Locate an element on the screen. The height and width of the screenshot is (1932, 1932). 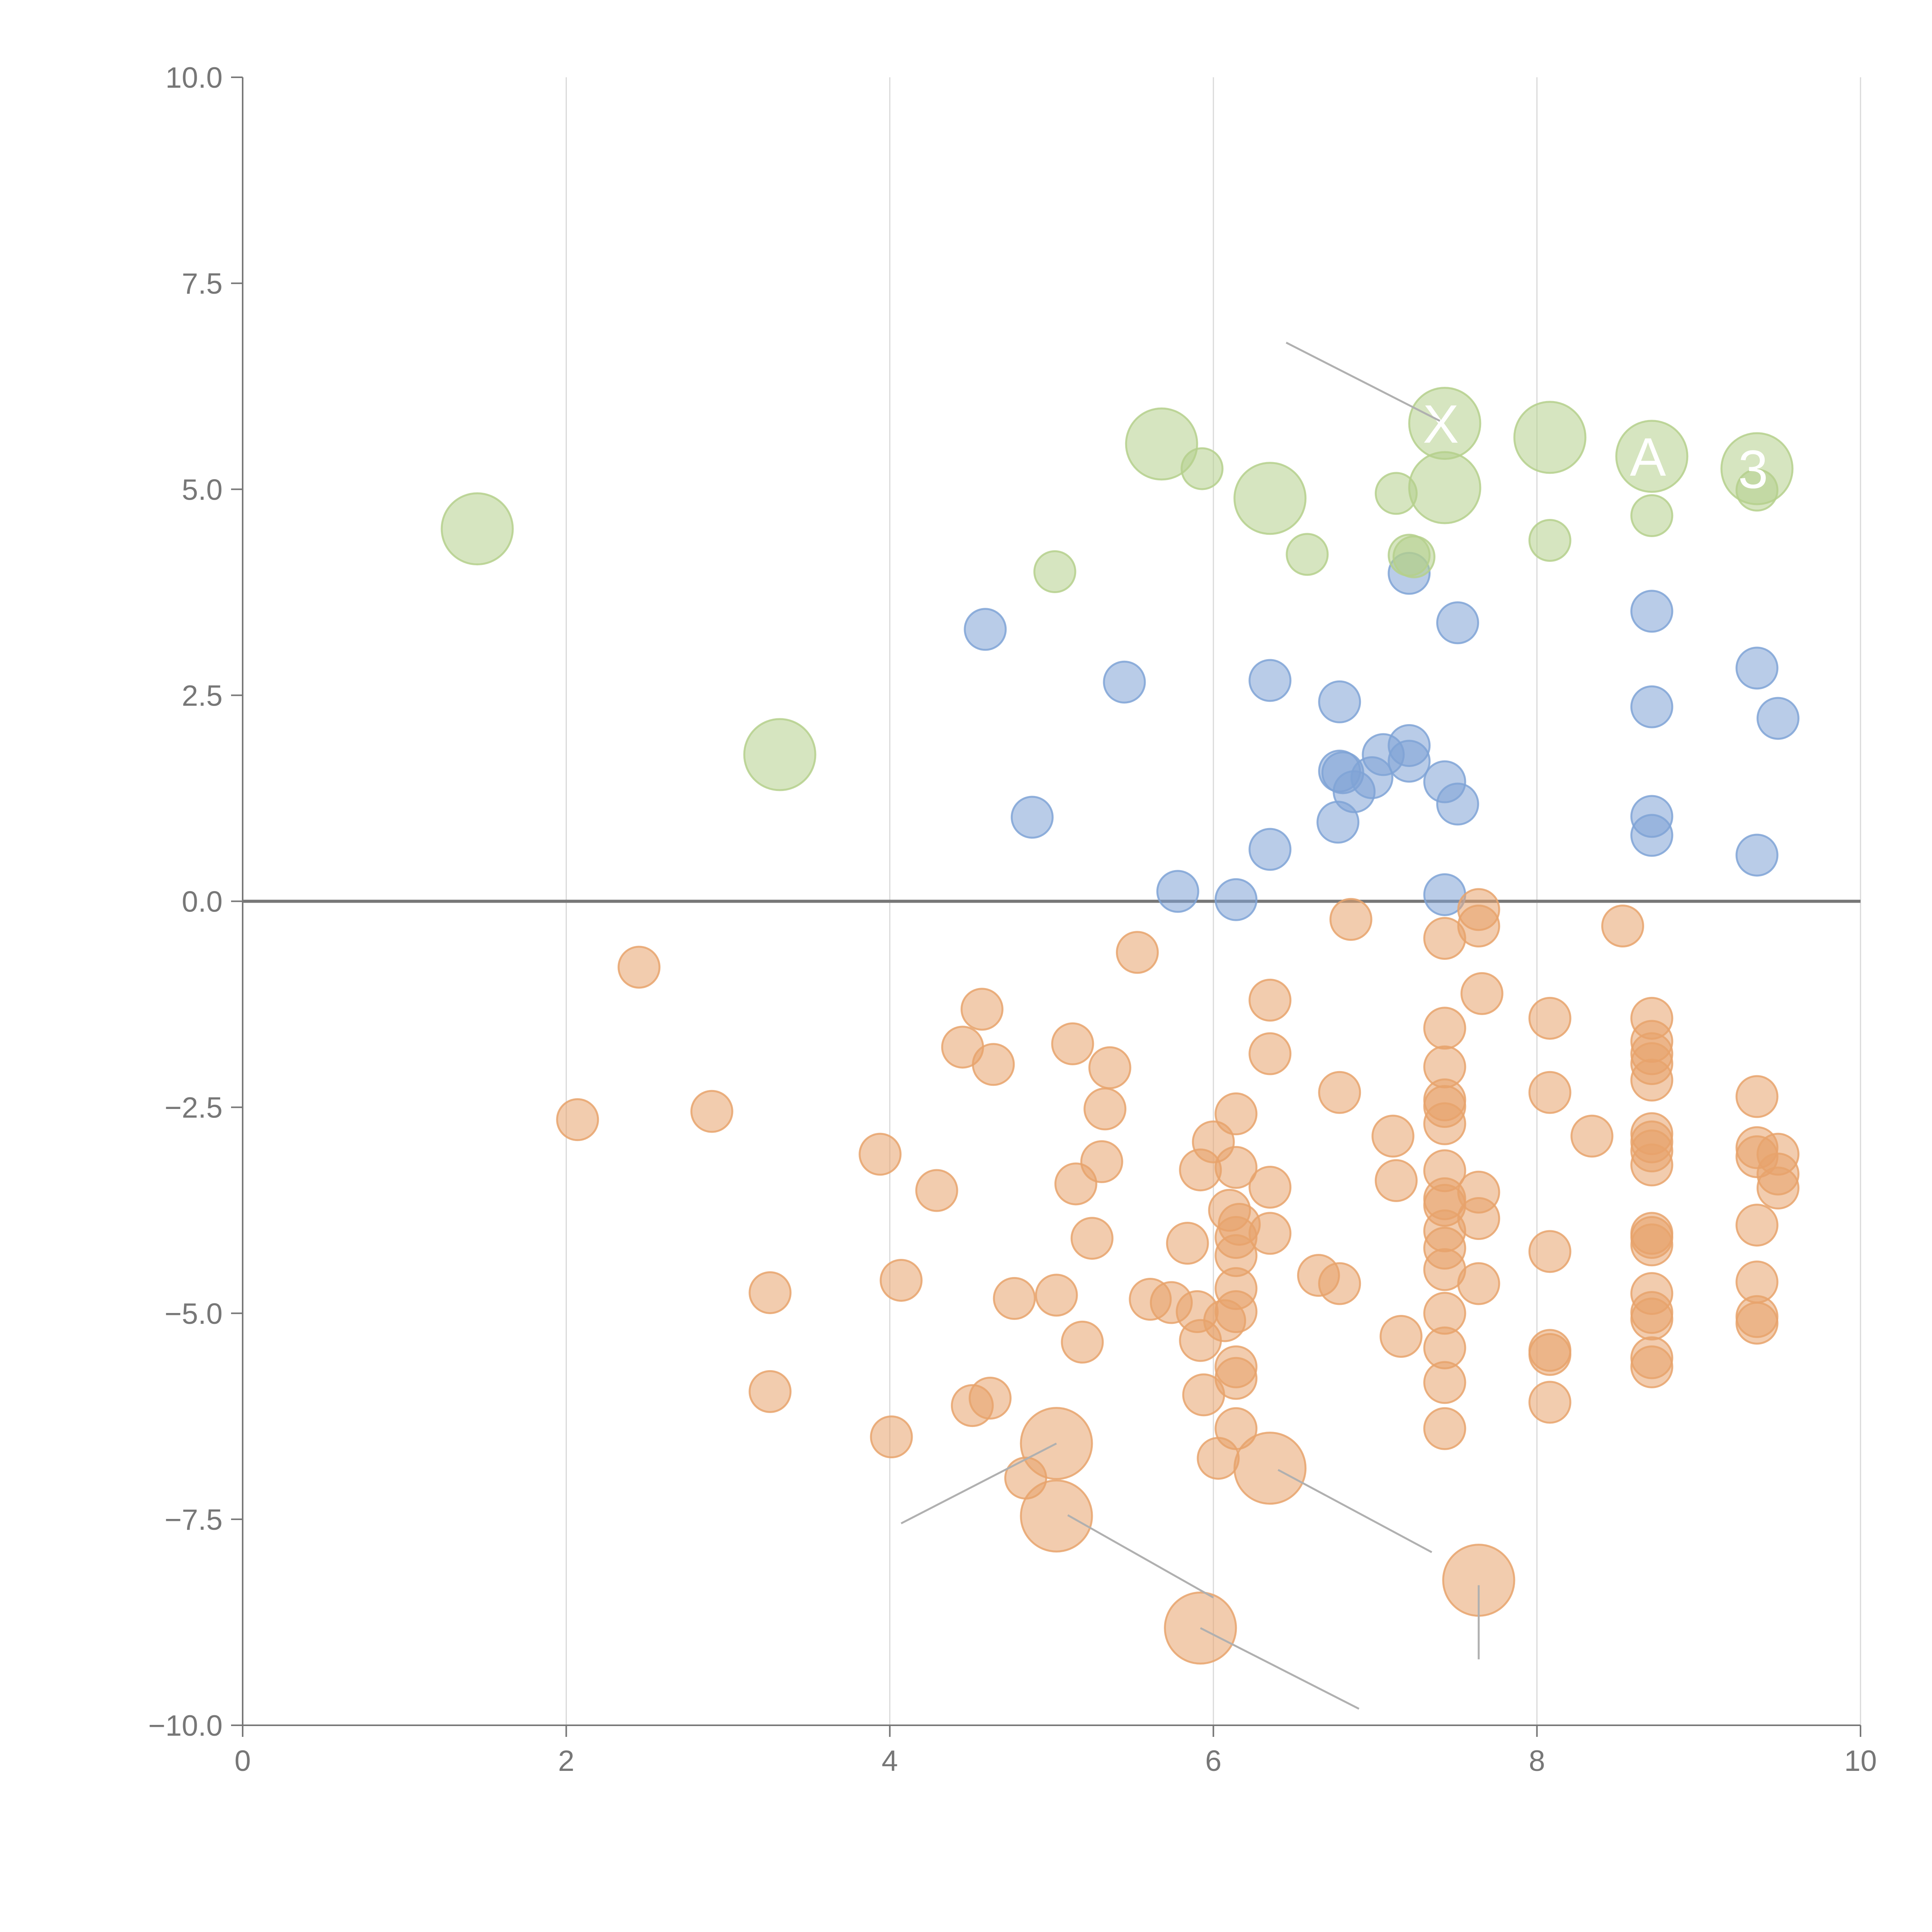
y-tick-label: 7.5 is located at coordinates (202, 284).